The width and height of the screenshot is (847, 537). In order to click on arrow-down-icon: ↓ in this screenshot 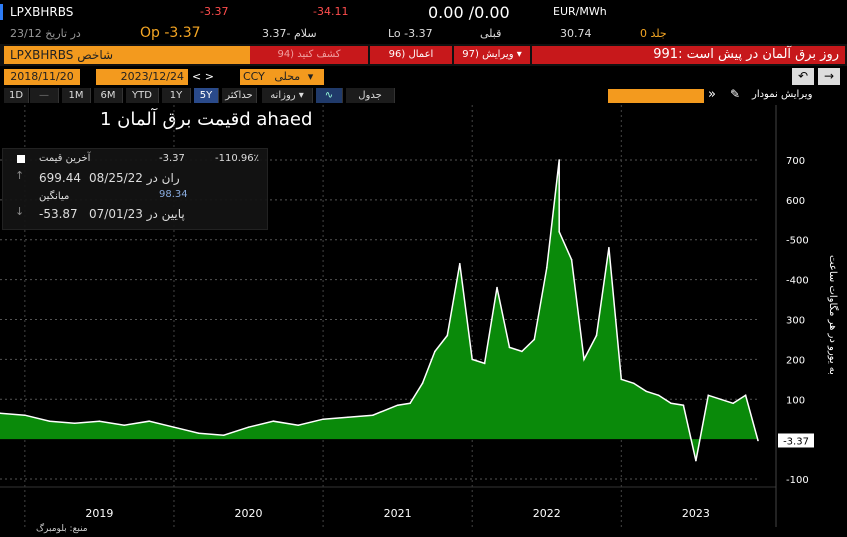, I will do `click(20, 211)`.